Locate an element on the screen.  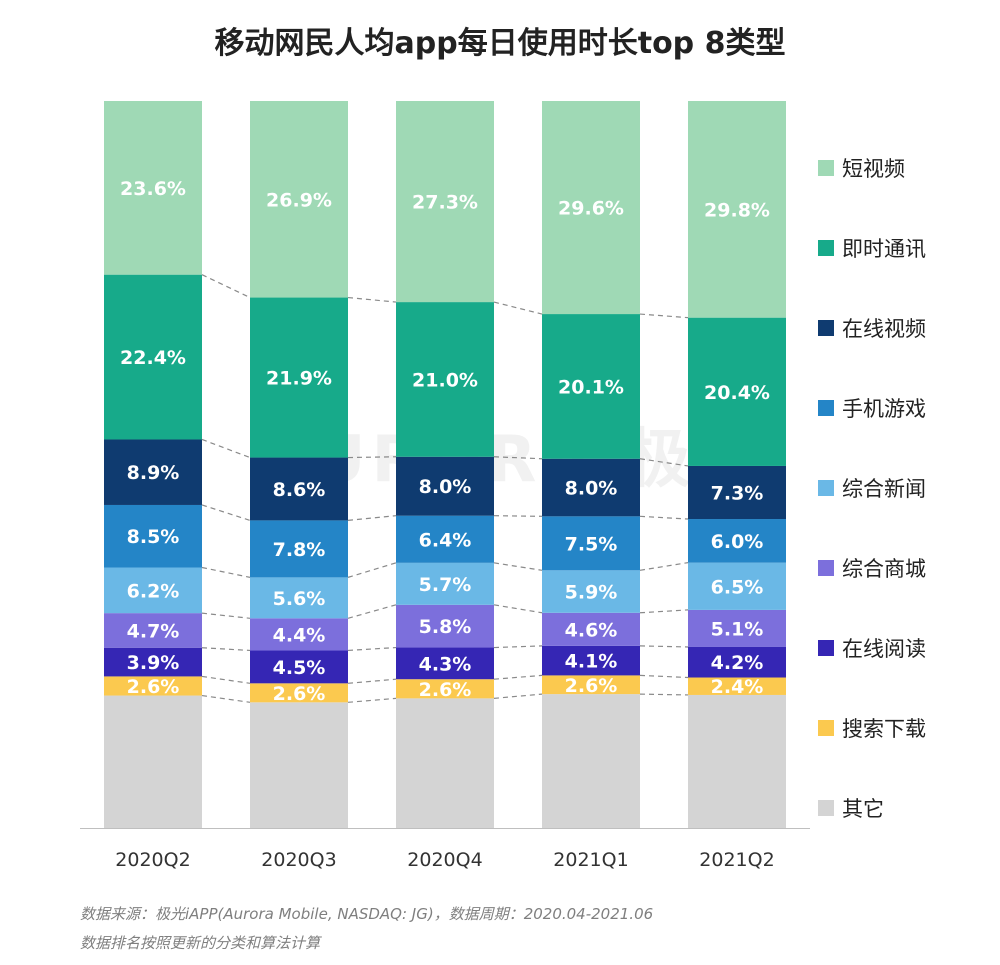
bar-segment-2021Q2-即时通讯 is located at coordinates (737, 391).